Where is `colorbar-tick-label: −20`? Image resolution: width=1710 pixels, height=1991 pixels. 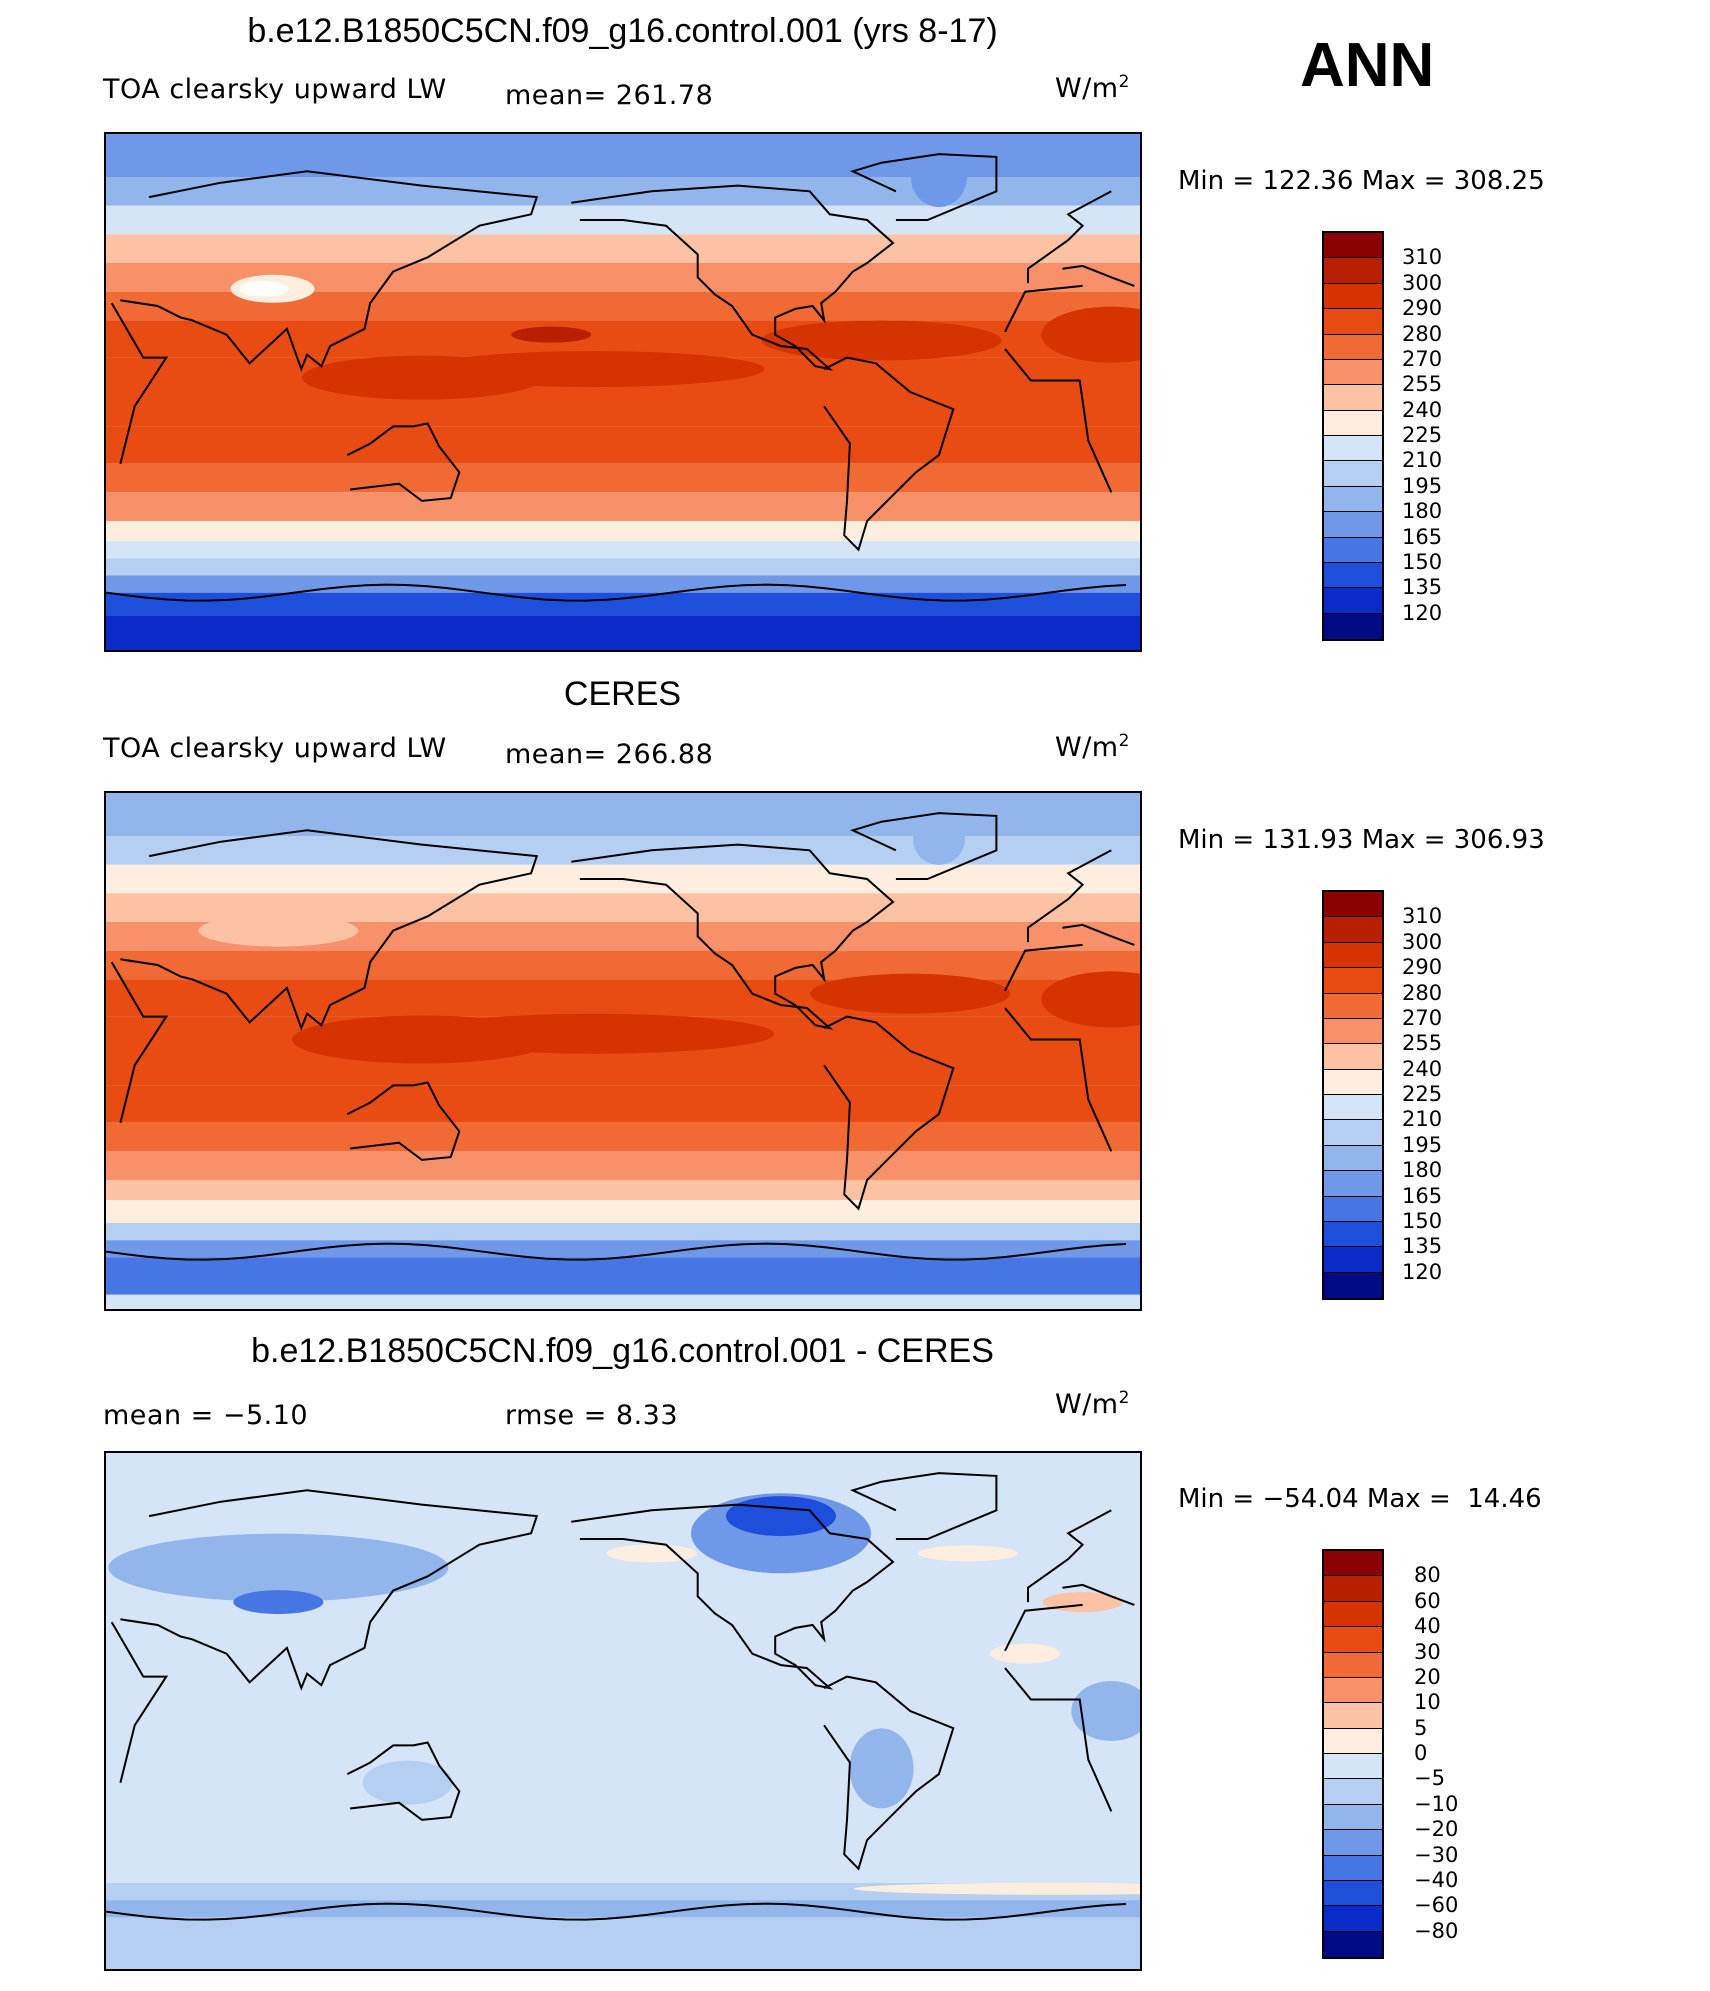 colorbar-tick-label: −20 is located at coordinates (1436, 1829).